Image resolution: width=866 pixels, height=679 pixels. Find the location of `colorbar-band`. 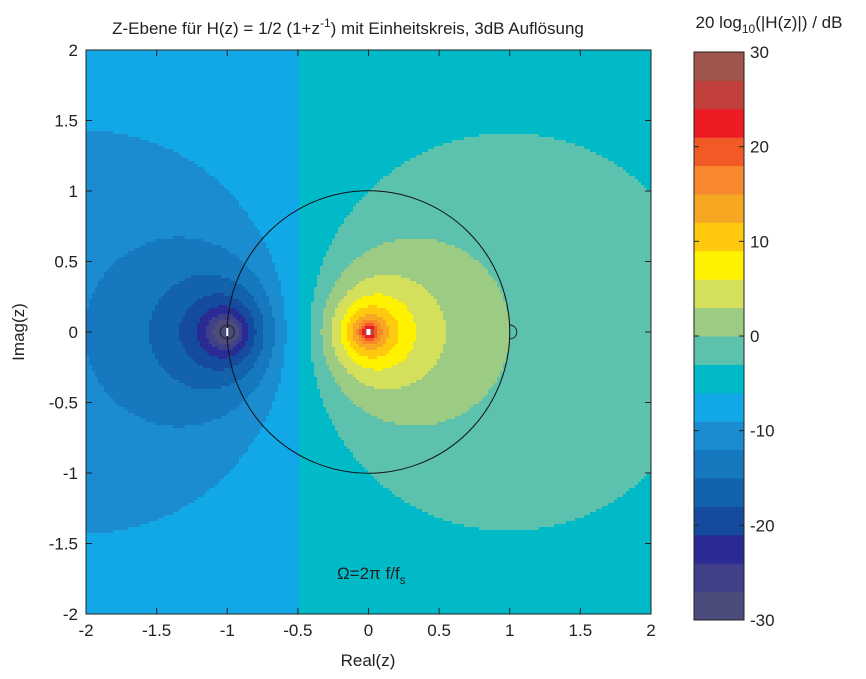

colorbar-band is located at coordinates (719, 492).